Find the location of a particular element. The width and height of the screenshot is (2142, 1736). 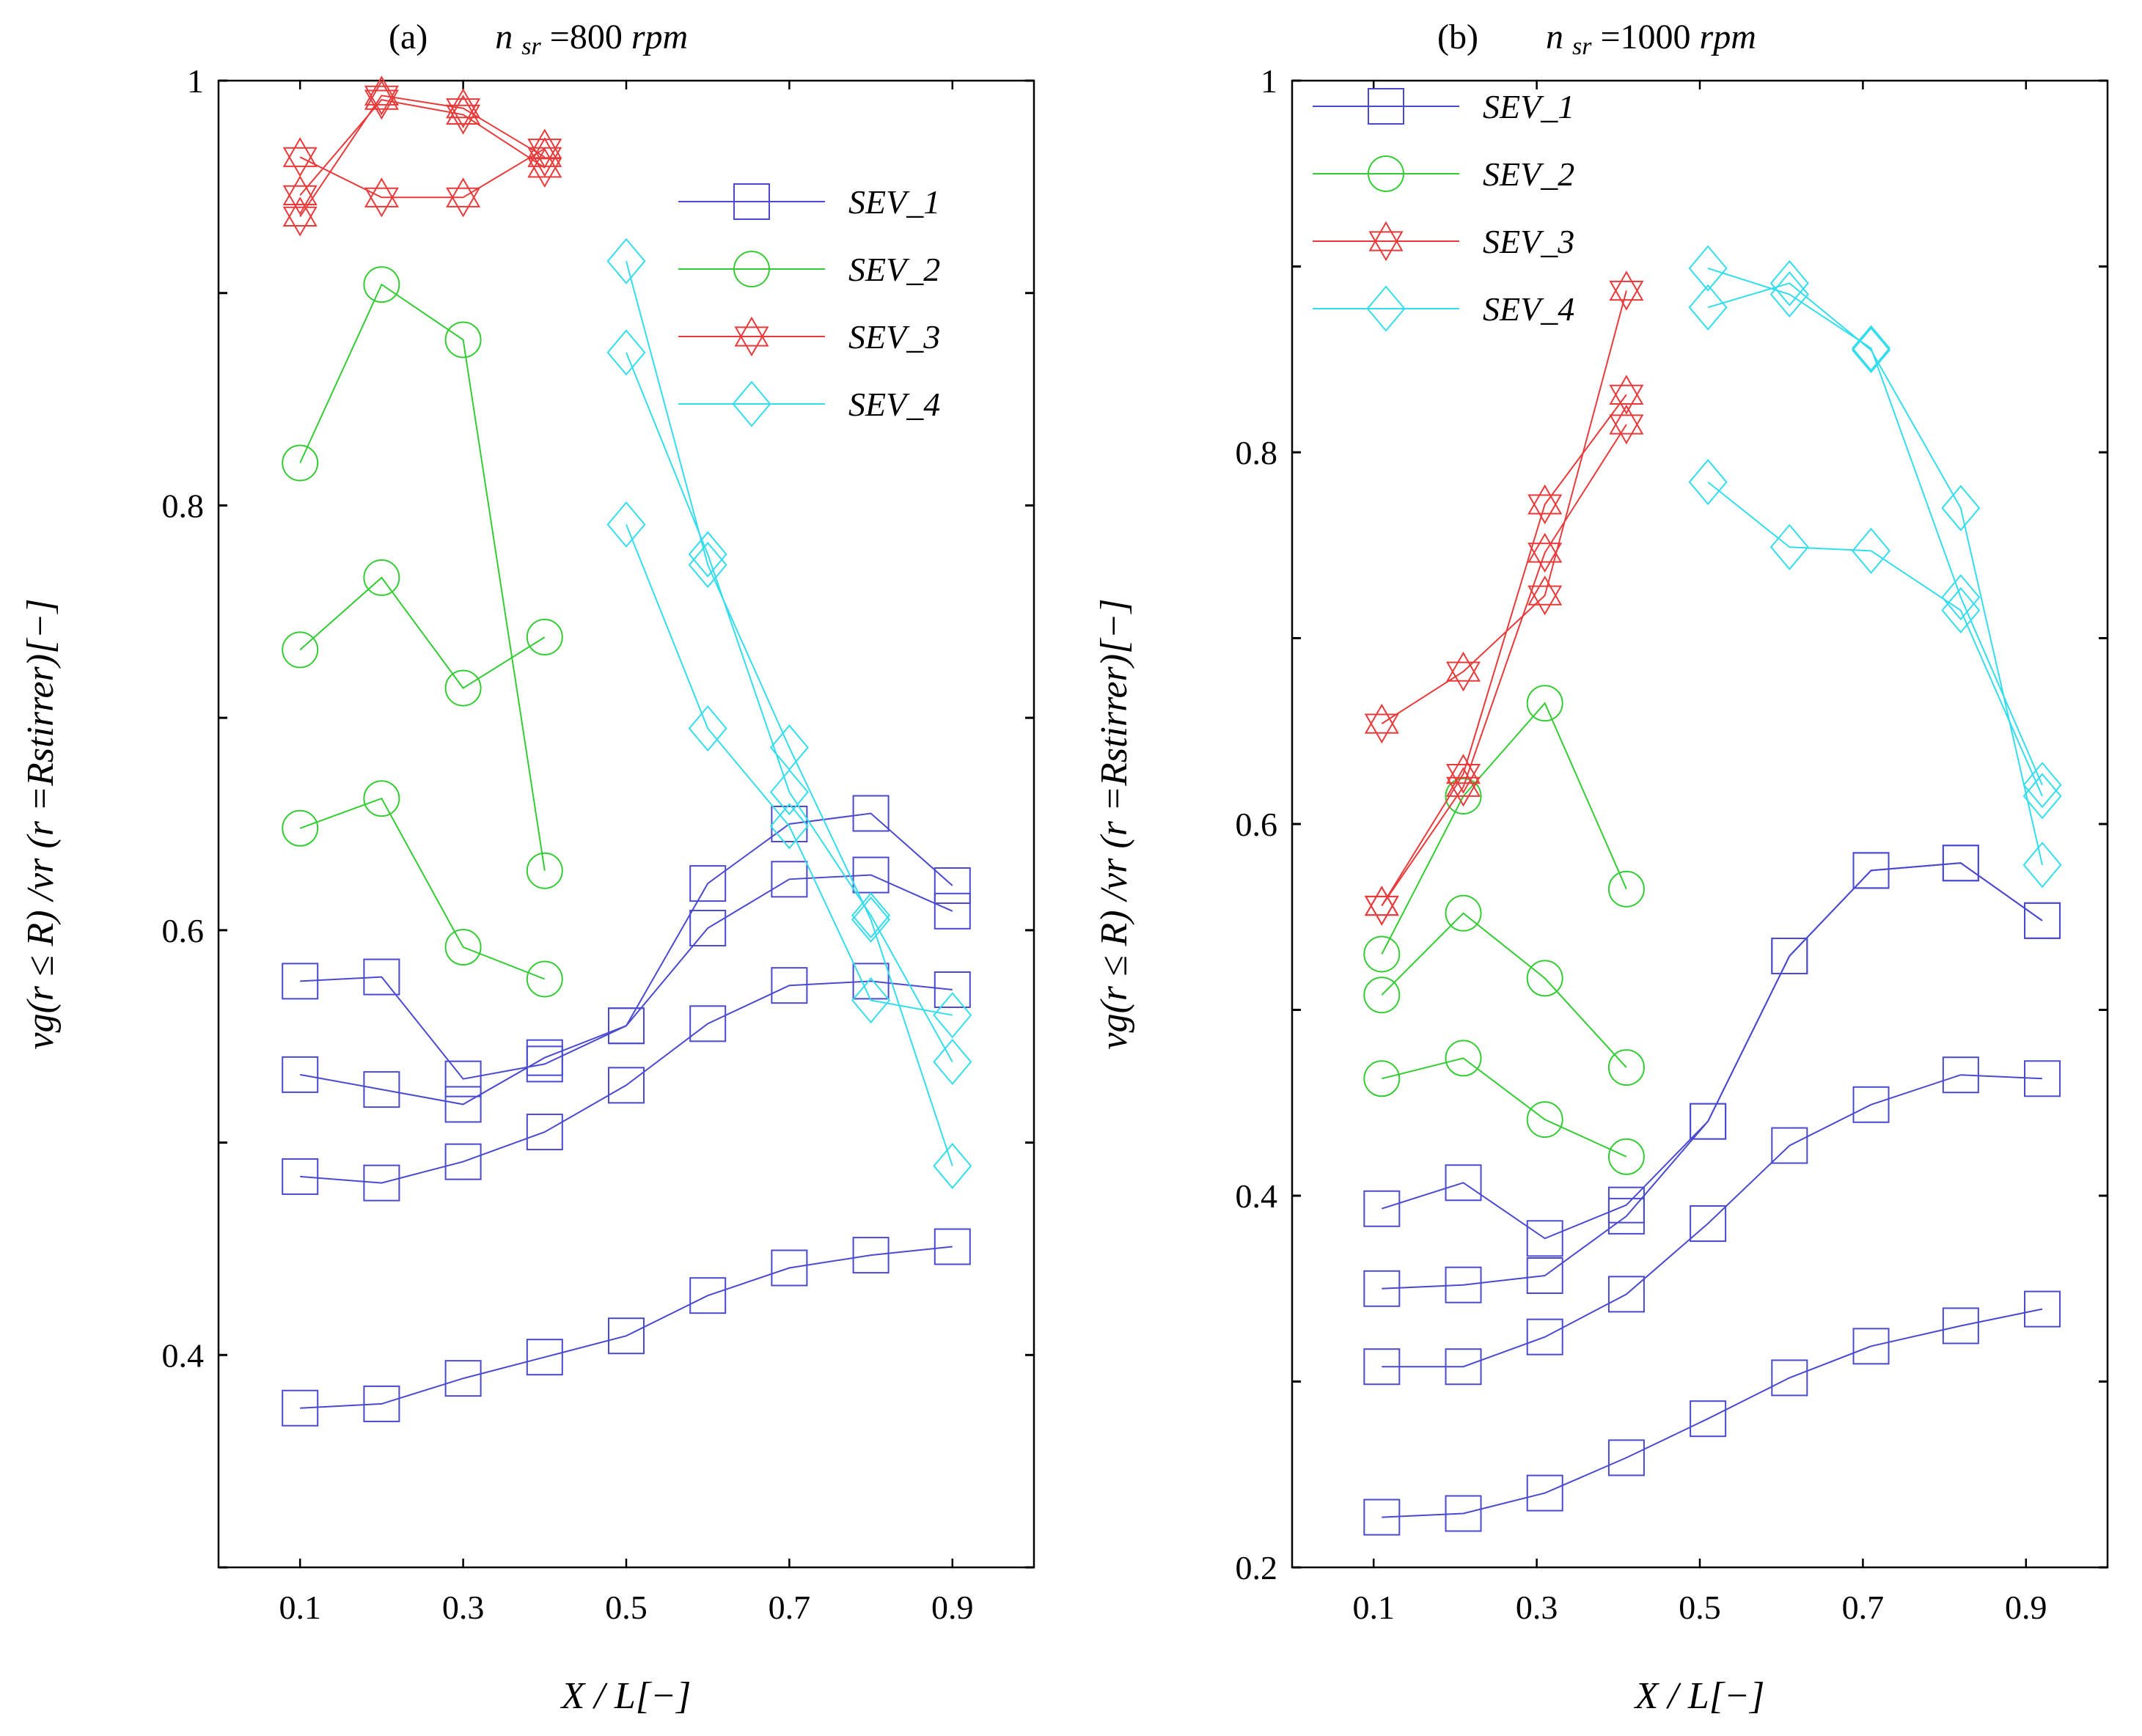

panel-a-x-tick-label: 0.5 is located at coordinates (626, 1608).